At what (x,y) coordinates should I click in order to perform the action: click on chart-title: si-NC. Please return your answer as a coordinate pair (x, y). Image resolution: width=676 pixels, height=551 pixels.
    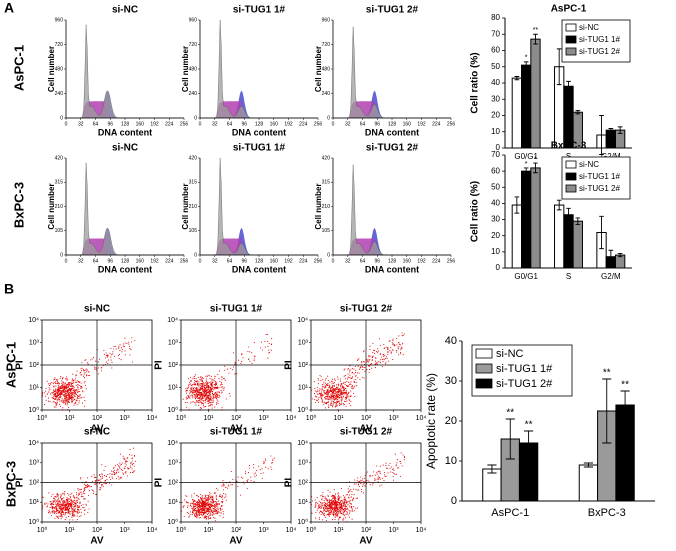
    Looking at the image, I should click on (97, 432).